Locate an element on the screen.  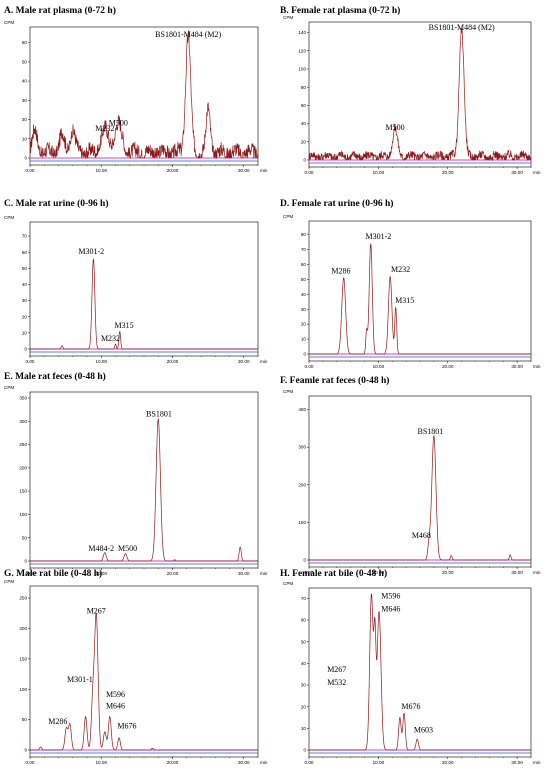
y-tick-label: 80 is located at coordinates (304, 87).